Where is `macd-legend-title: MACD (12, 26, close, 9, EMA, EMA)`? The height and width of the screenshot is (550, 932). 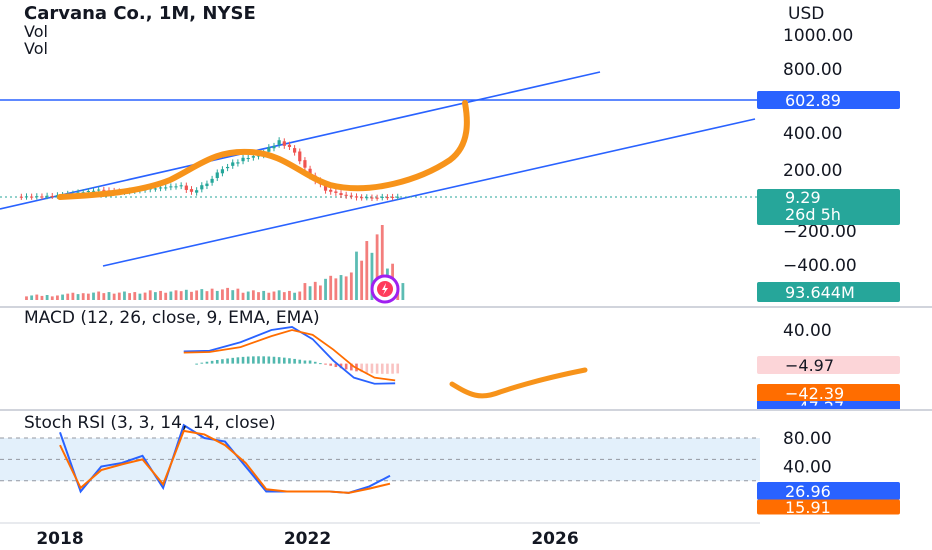
macd-legend-title: MACD (12, 26, close, 9, EMA, EMA) is located at coordinates (172, 318).